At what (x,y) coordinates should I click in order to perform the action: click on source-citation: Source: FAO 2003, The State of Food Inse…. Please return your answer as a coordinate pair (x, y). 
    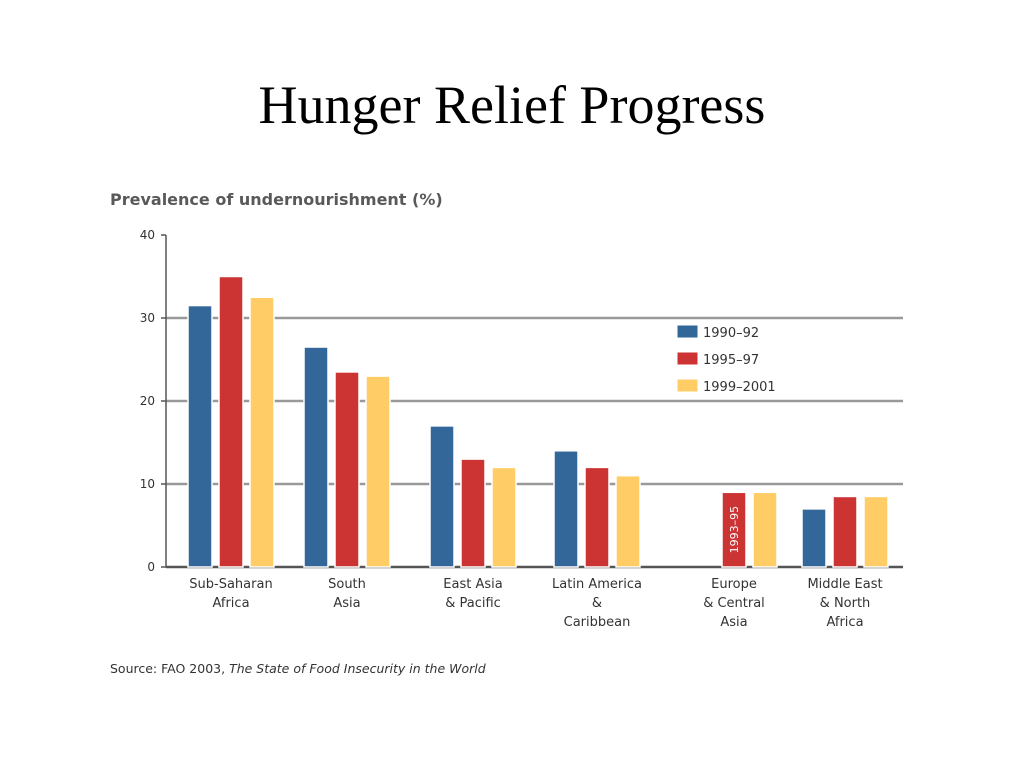
    Looking at the image, I should click on (298, 668).